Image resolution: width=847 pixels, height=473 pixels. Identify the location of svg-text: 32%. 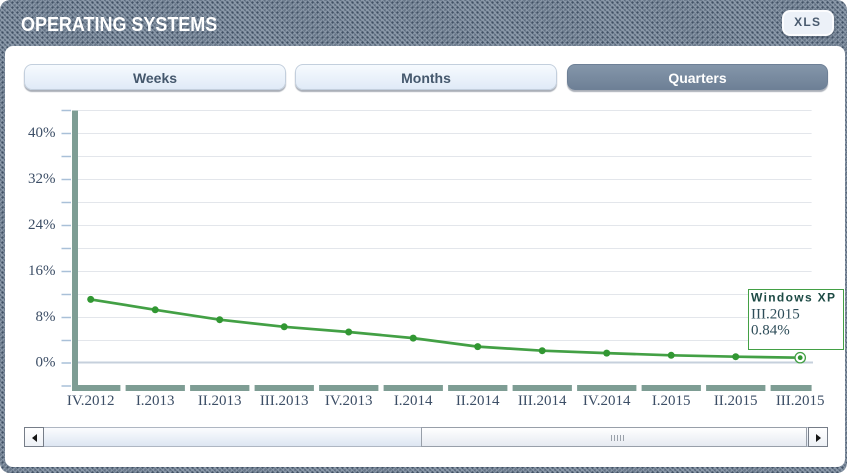
(42, 179).